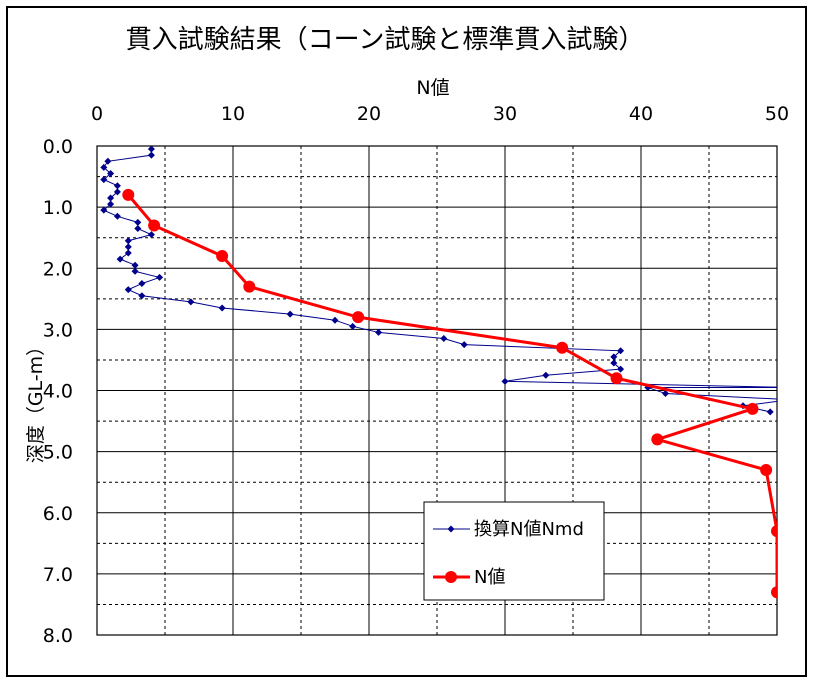 The width and height of the screenshot is (816, 686). I want to click on legend-marker-circle, so click(451, 577).